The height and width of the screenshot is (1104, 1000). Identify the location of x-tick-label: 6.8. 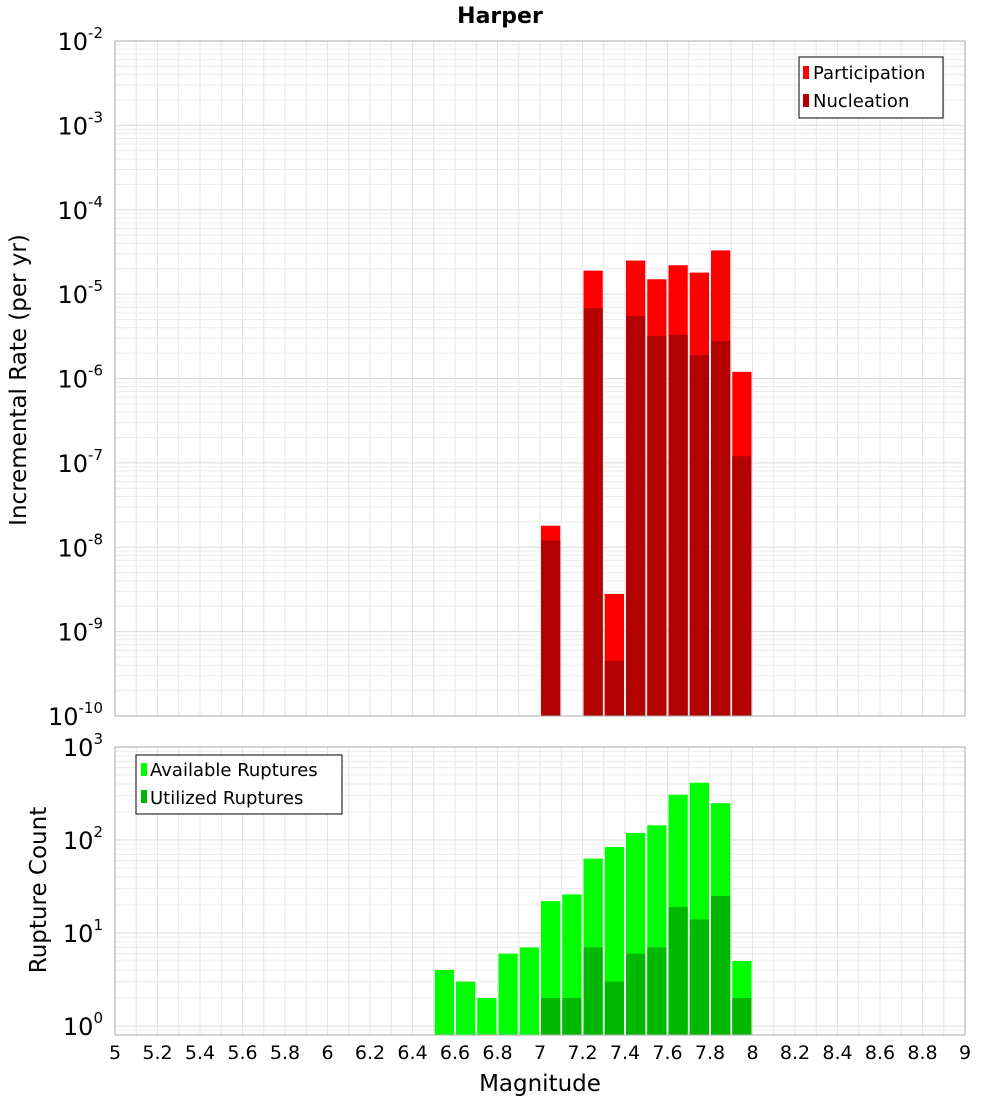
(497, 1053).